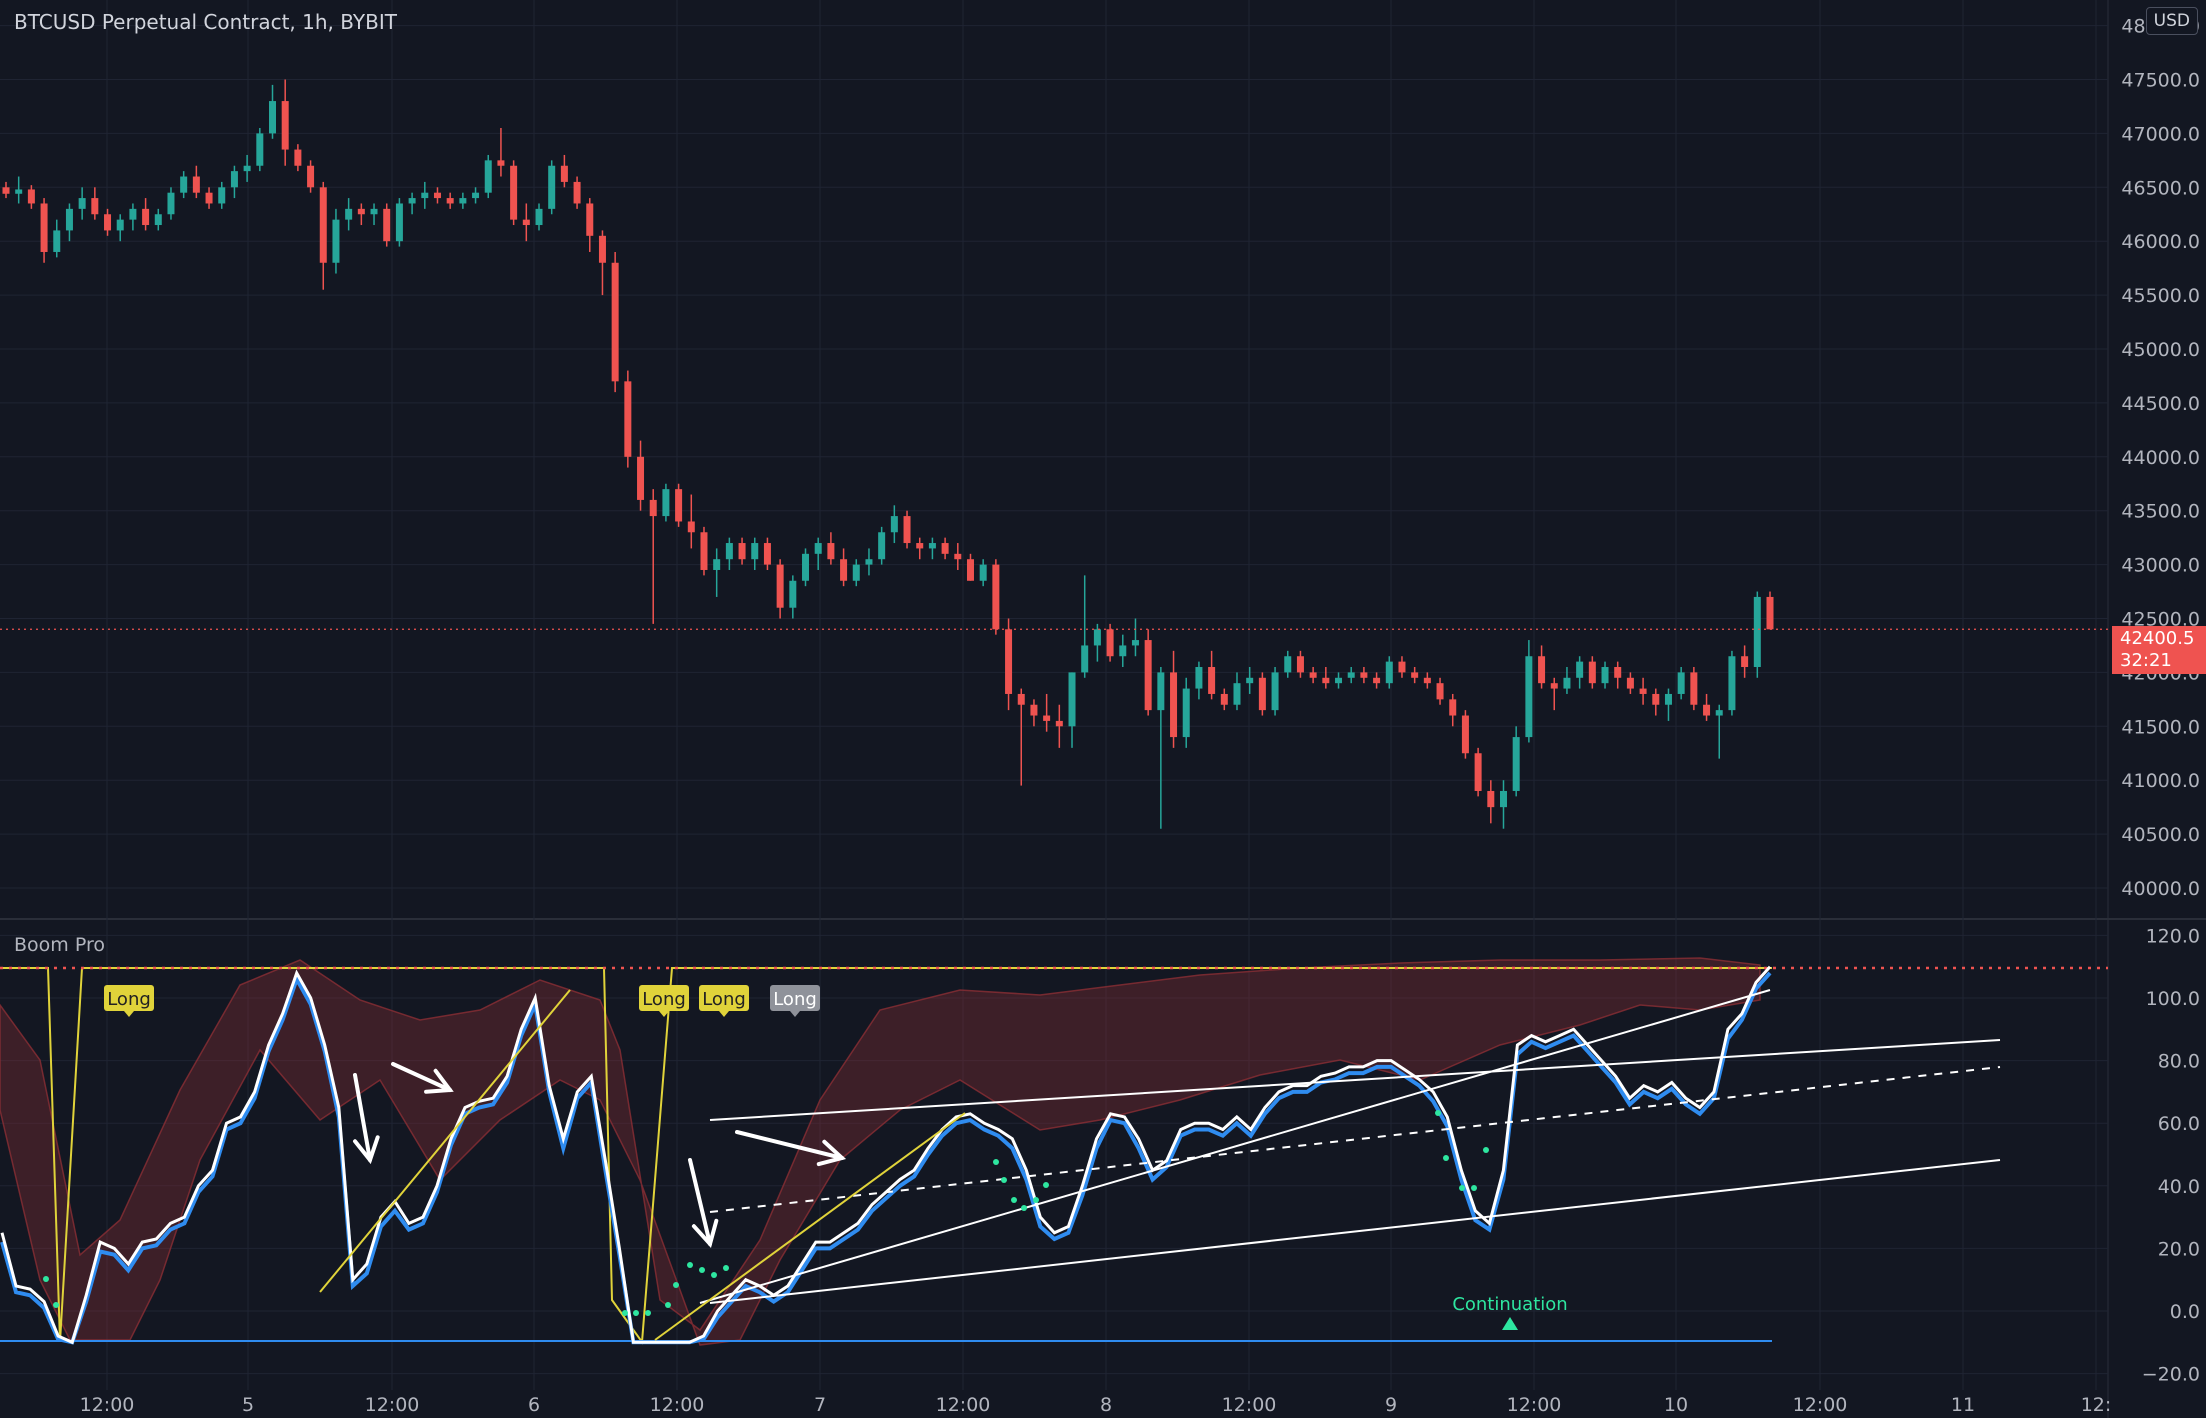 This screenshot has width=2206, height=1418. I want to click on price-tick-label: 40500.0, so click(2160, 835).